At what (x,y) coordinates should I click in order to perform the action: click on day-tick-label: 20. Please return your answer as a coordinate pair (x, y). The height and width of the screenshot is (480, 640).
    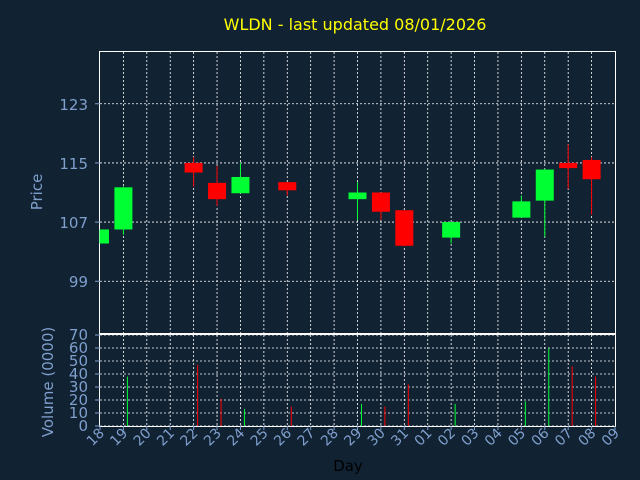
    Looking at the image, I should click on (143, 438).